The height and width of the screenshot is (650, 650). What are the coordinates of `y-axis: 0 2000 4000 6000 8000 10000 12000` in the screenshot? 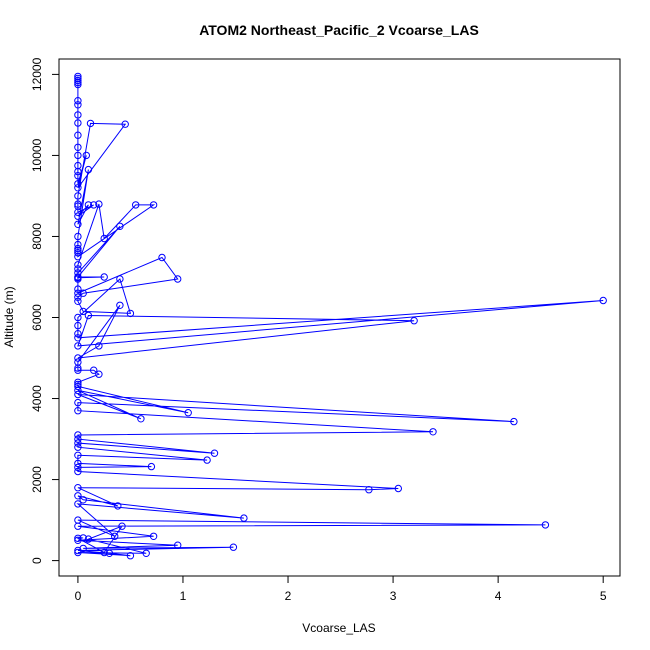 It's located at (45, 310).